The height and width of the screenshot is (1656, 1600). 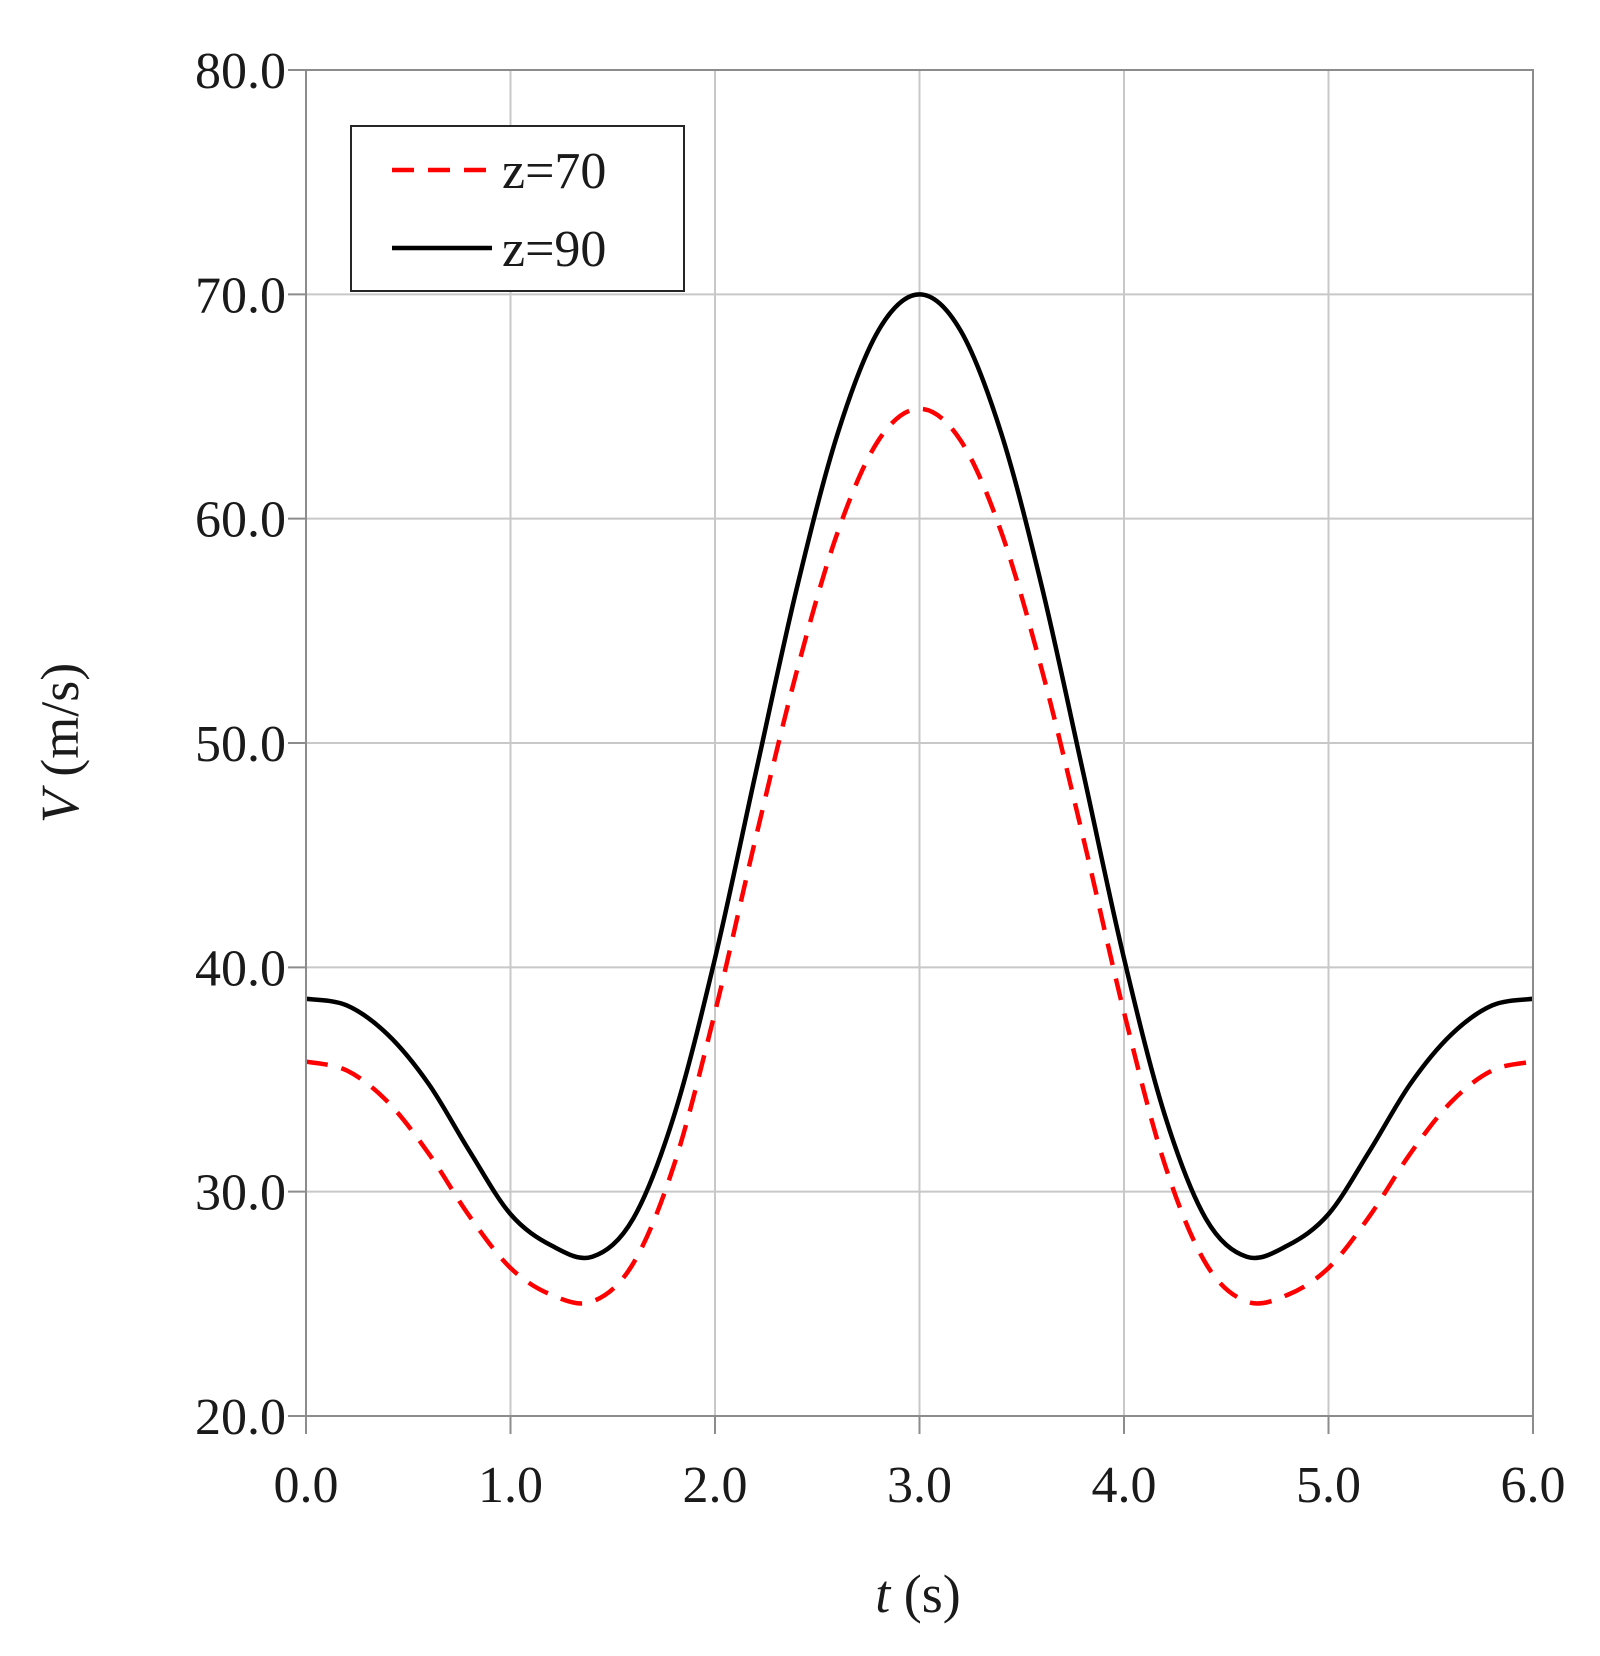 I want to click on y-tick-label: 60.0, so click(x=240, y=520).